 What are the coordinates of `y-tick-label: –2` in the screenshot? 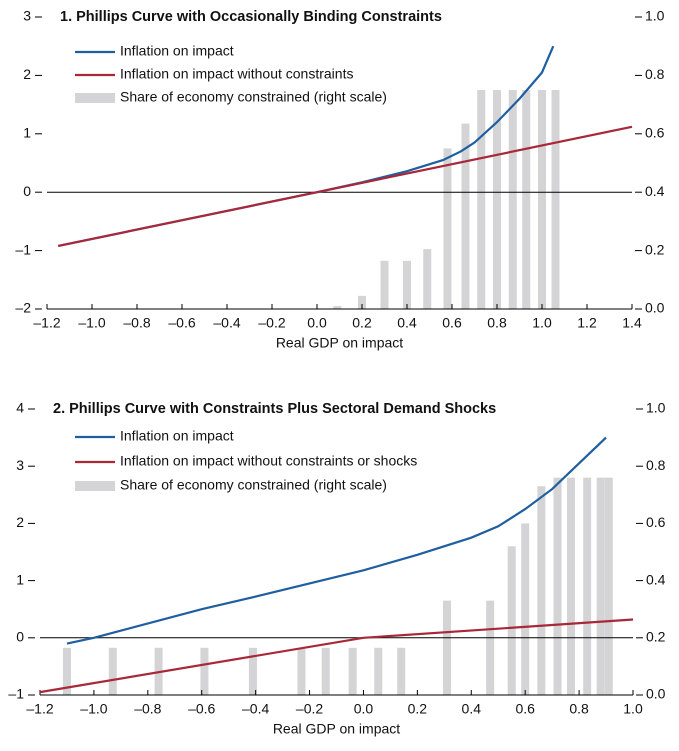 It's located at (23, 308).